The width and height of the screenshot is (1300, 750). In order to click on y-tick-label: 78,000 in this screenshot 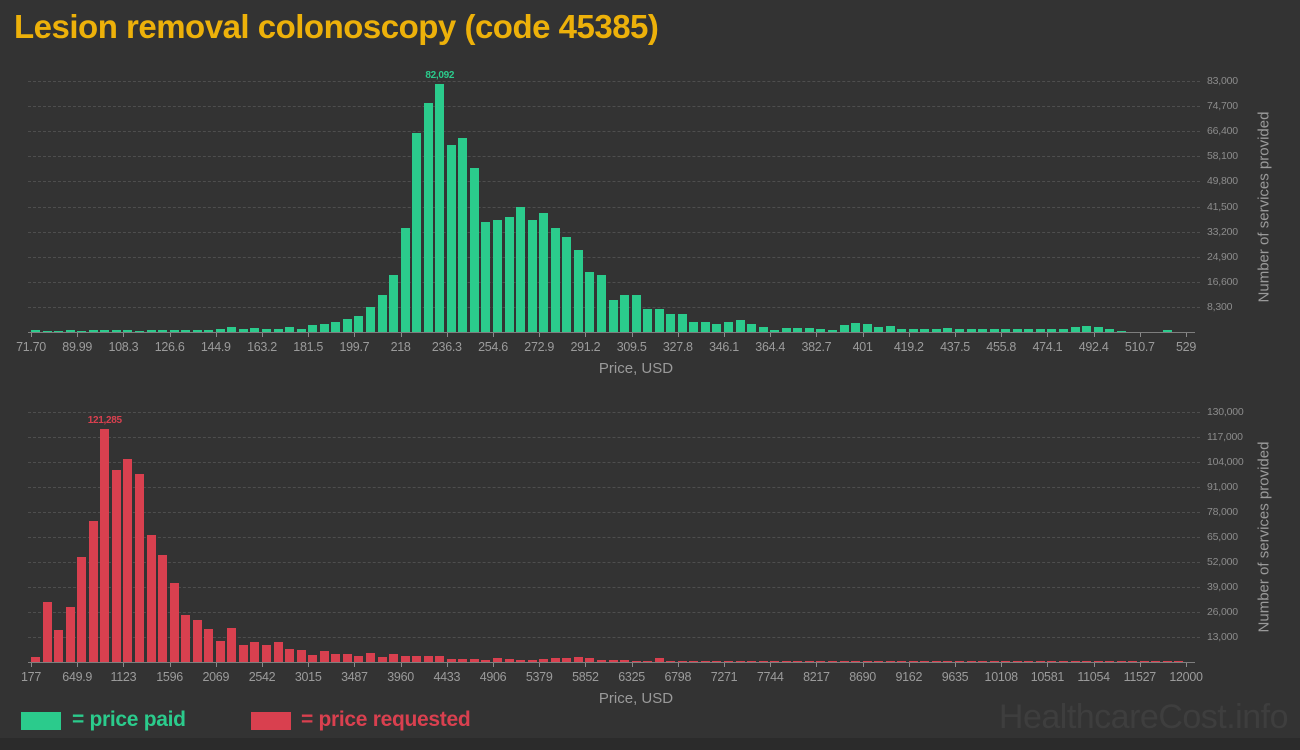, I will do `click(1222, 512)`.